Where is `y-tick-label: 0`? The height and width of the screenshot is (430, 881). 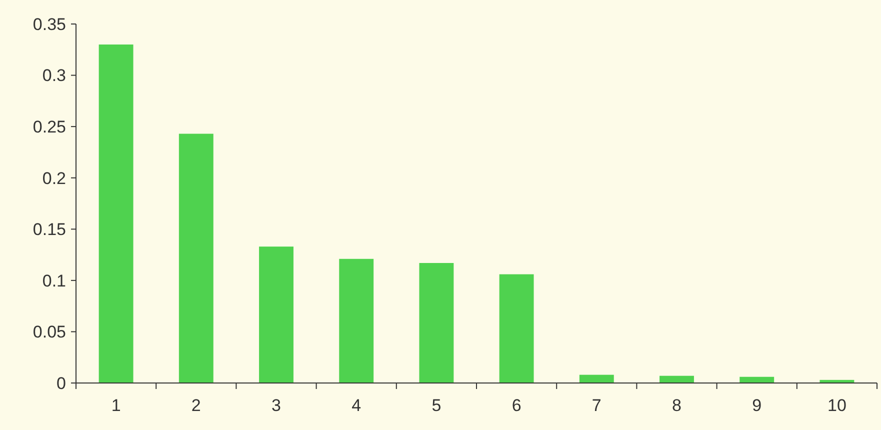 y-tick-label: 0 is located at coordinates (61, 383).